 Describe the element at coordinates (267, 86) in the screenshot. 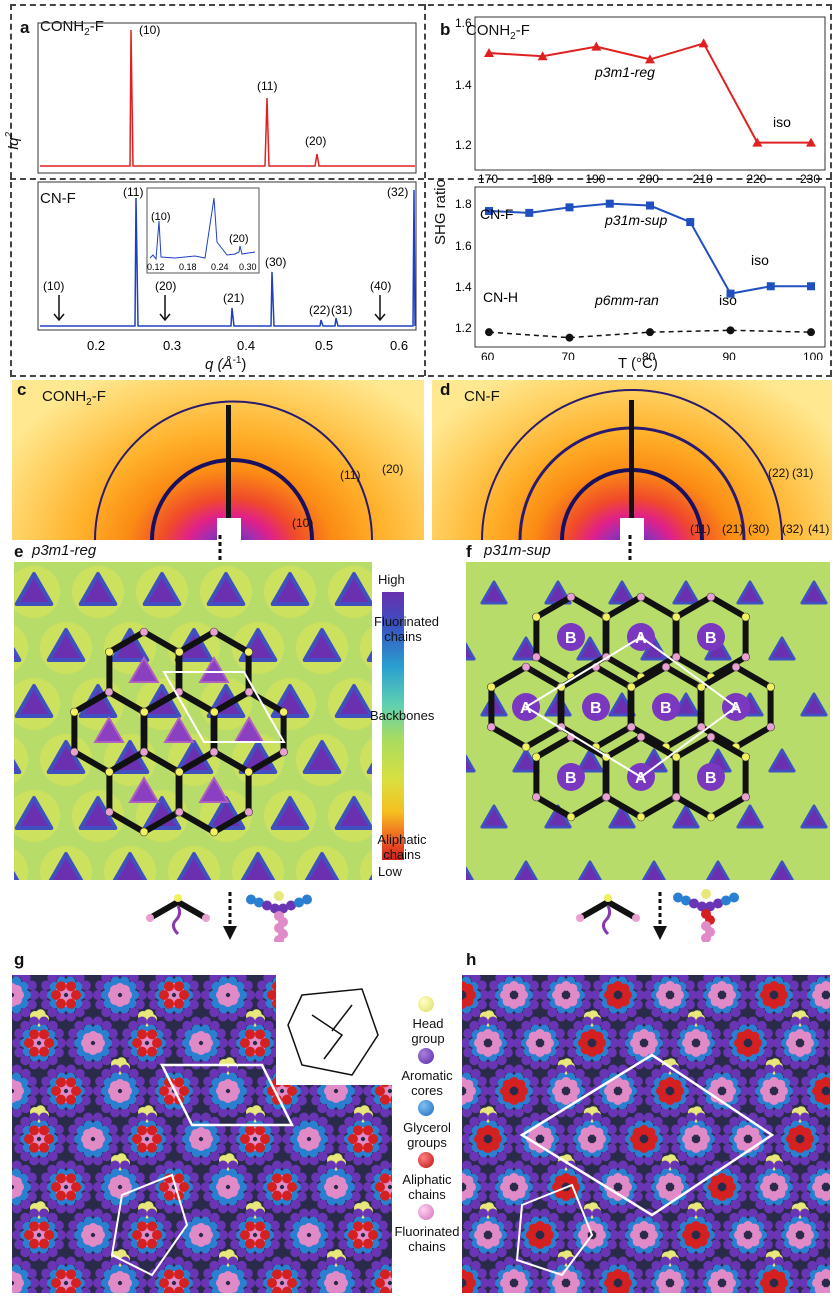

I see `peak-label-top-11: (11)` at that location.